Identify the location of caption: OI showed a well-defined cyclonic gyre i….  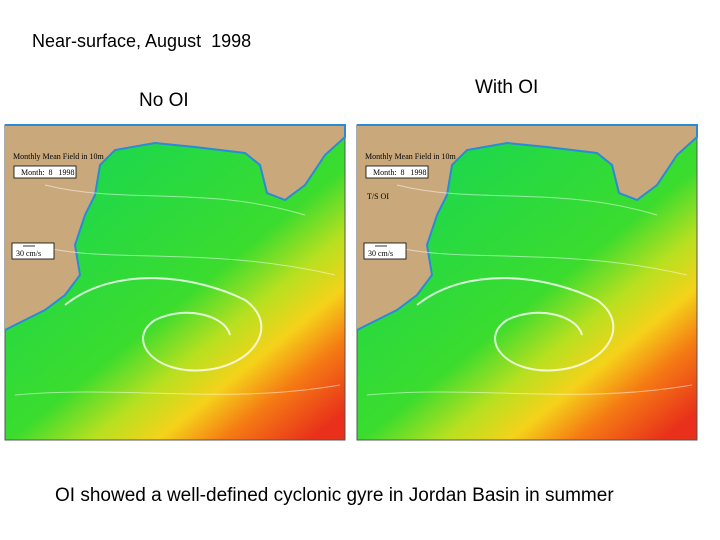
(334, 495).